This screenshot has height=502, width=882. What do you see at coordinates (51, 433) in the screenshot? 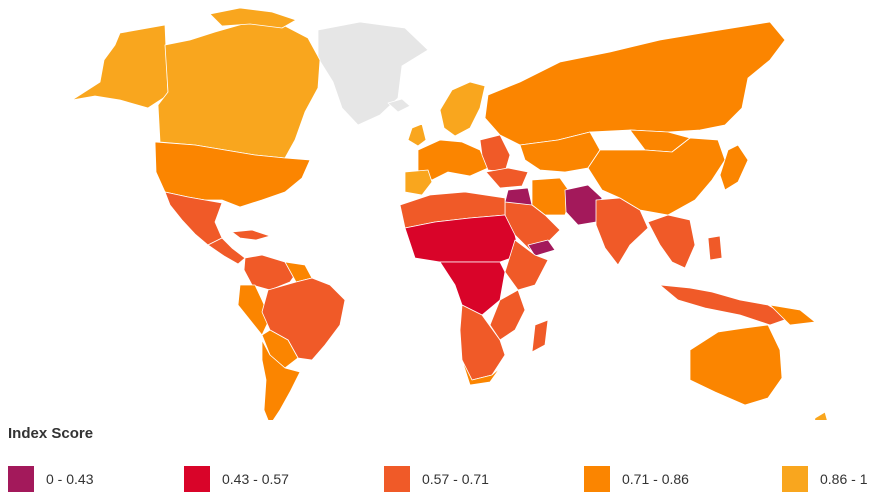
I see `legend-title: Index Score` at bounding box center [51, 433].